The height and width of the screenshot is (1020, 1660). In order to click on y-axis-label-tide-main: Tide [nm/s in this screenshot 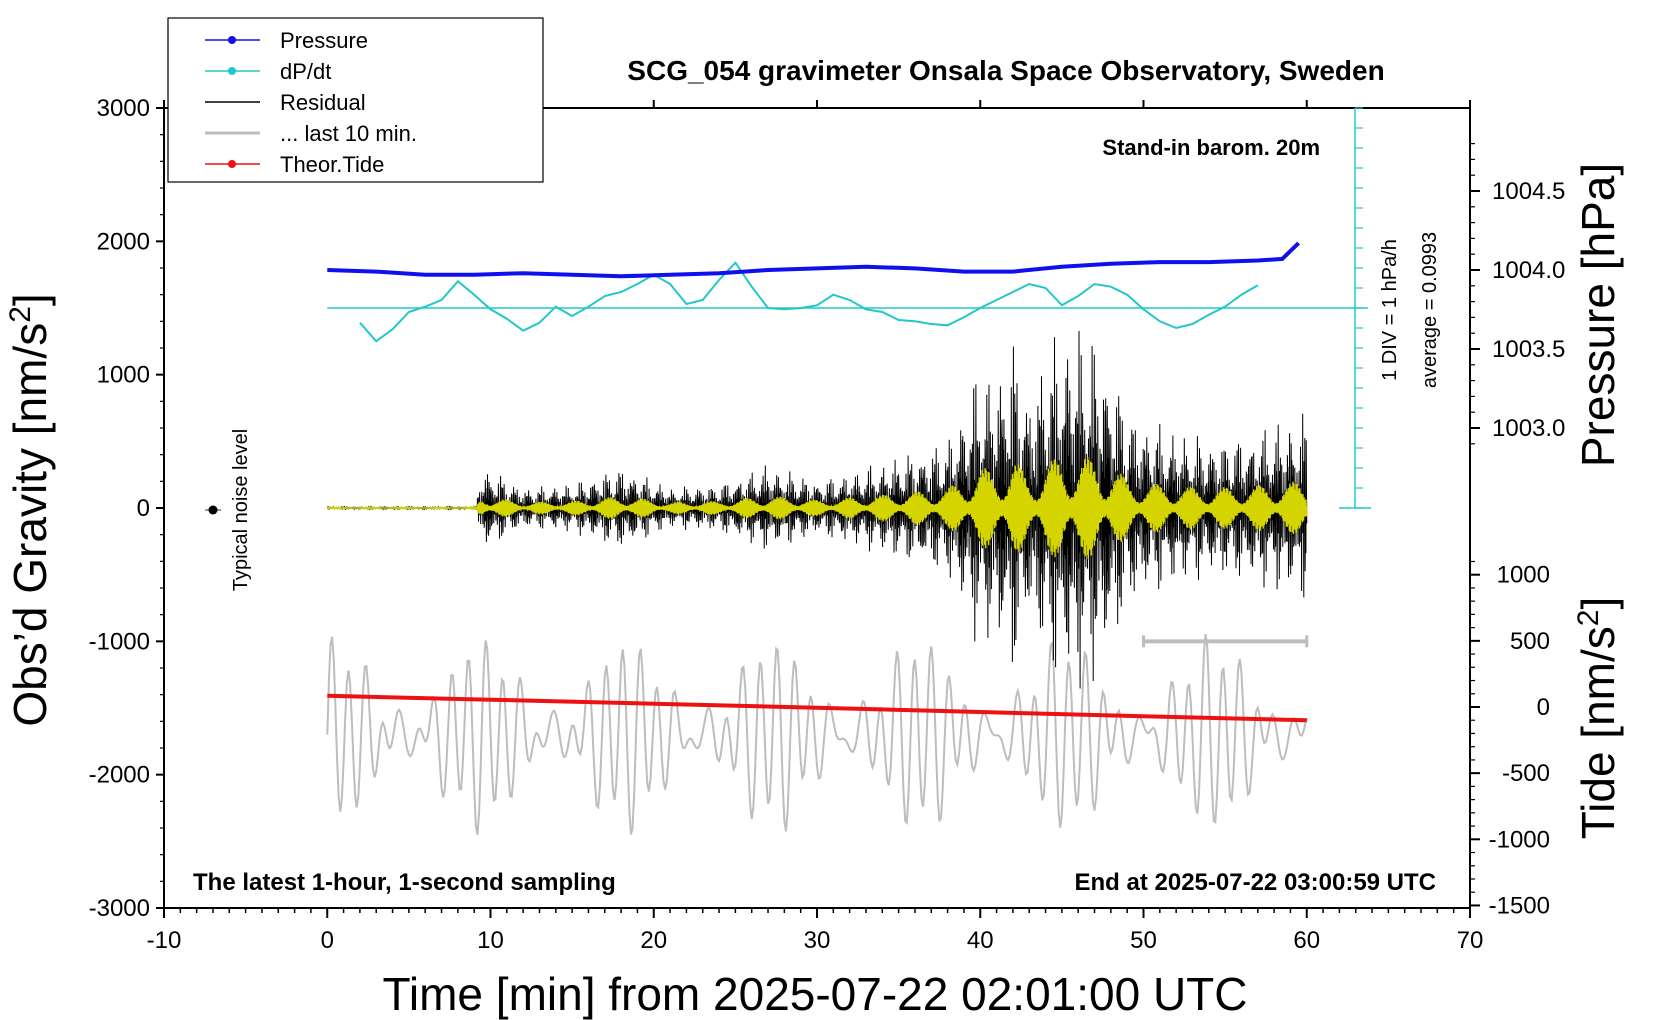, I will do `click(1598, 732)`.